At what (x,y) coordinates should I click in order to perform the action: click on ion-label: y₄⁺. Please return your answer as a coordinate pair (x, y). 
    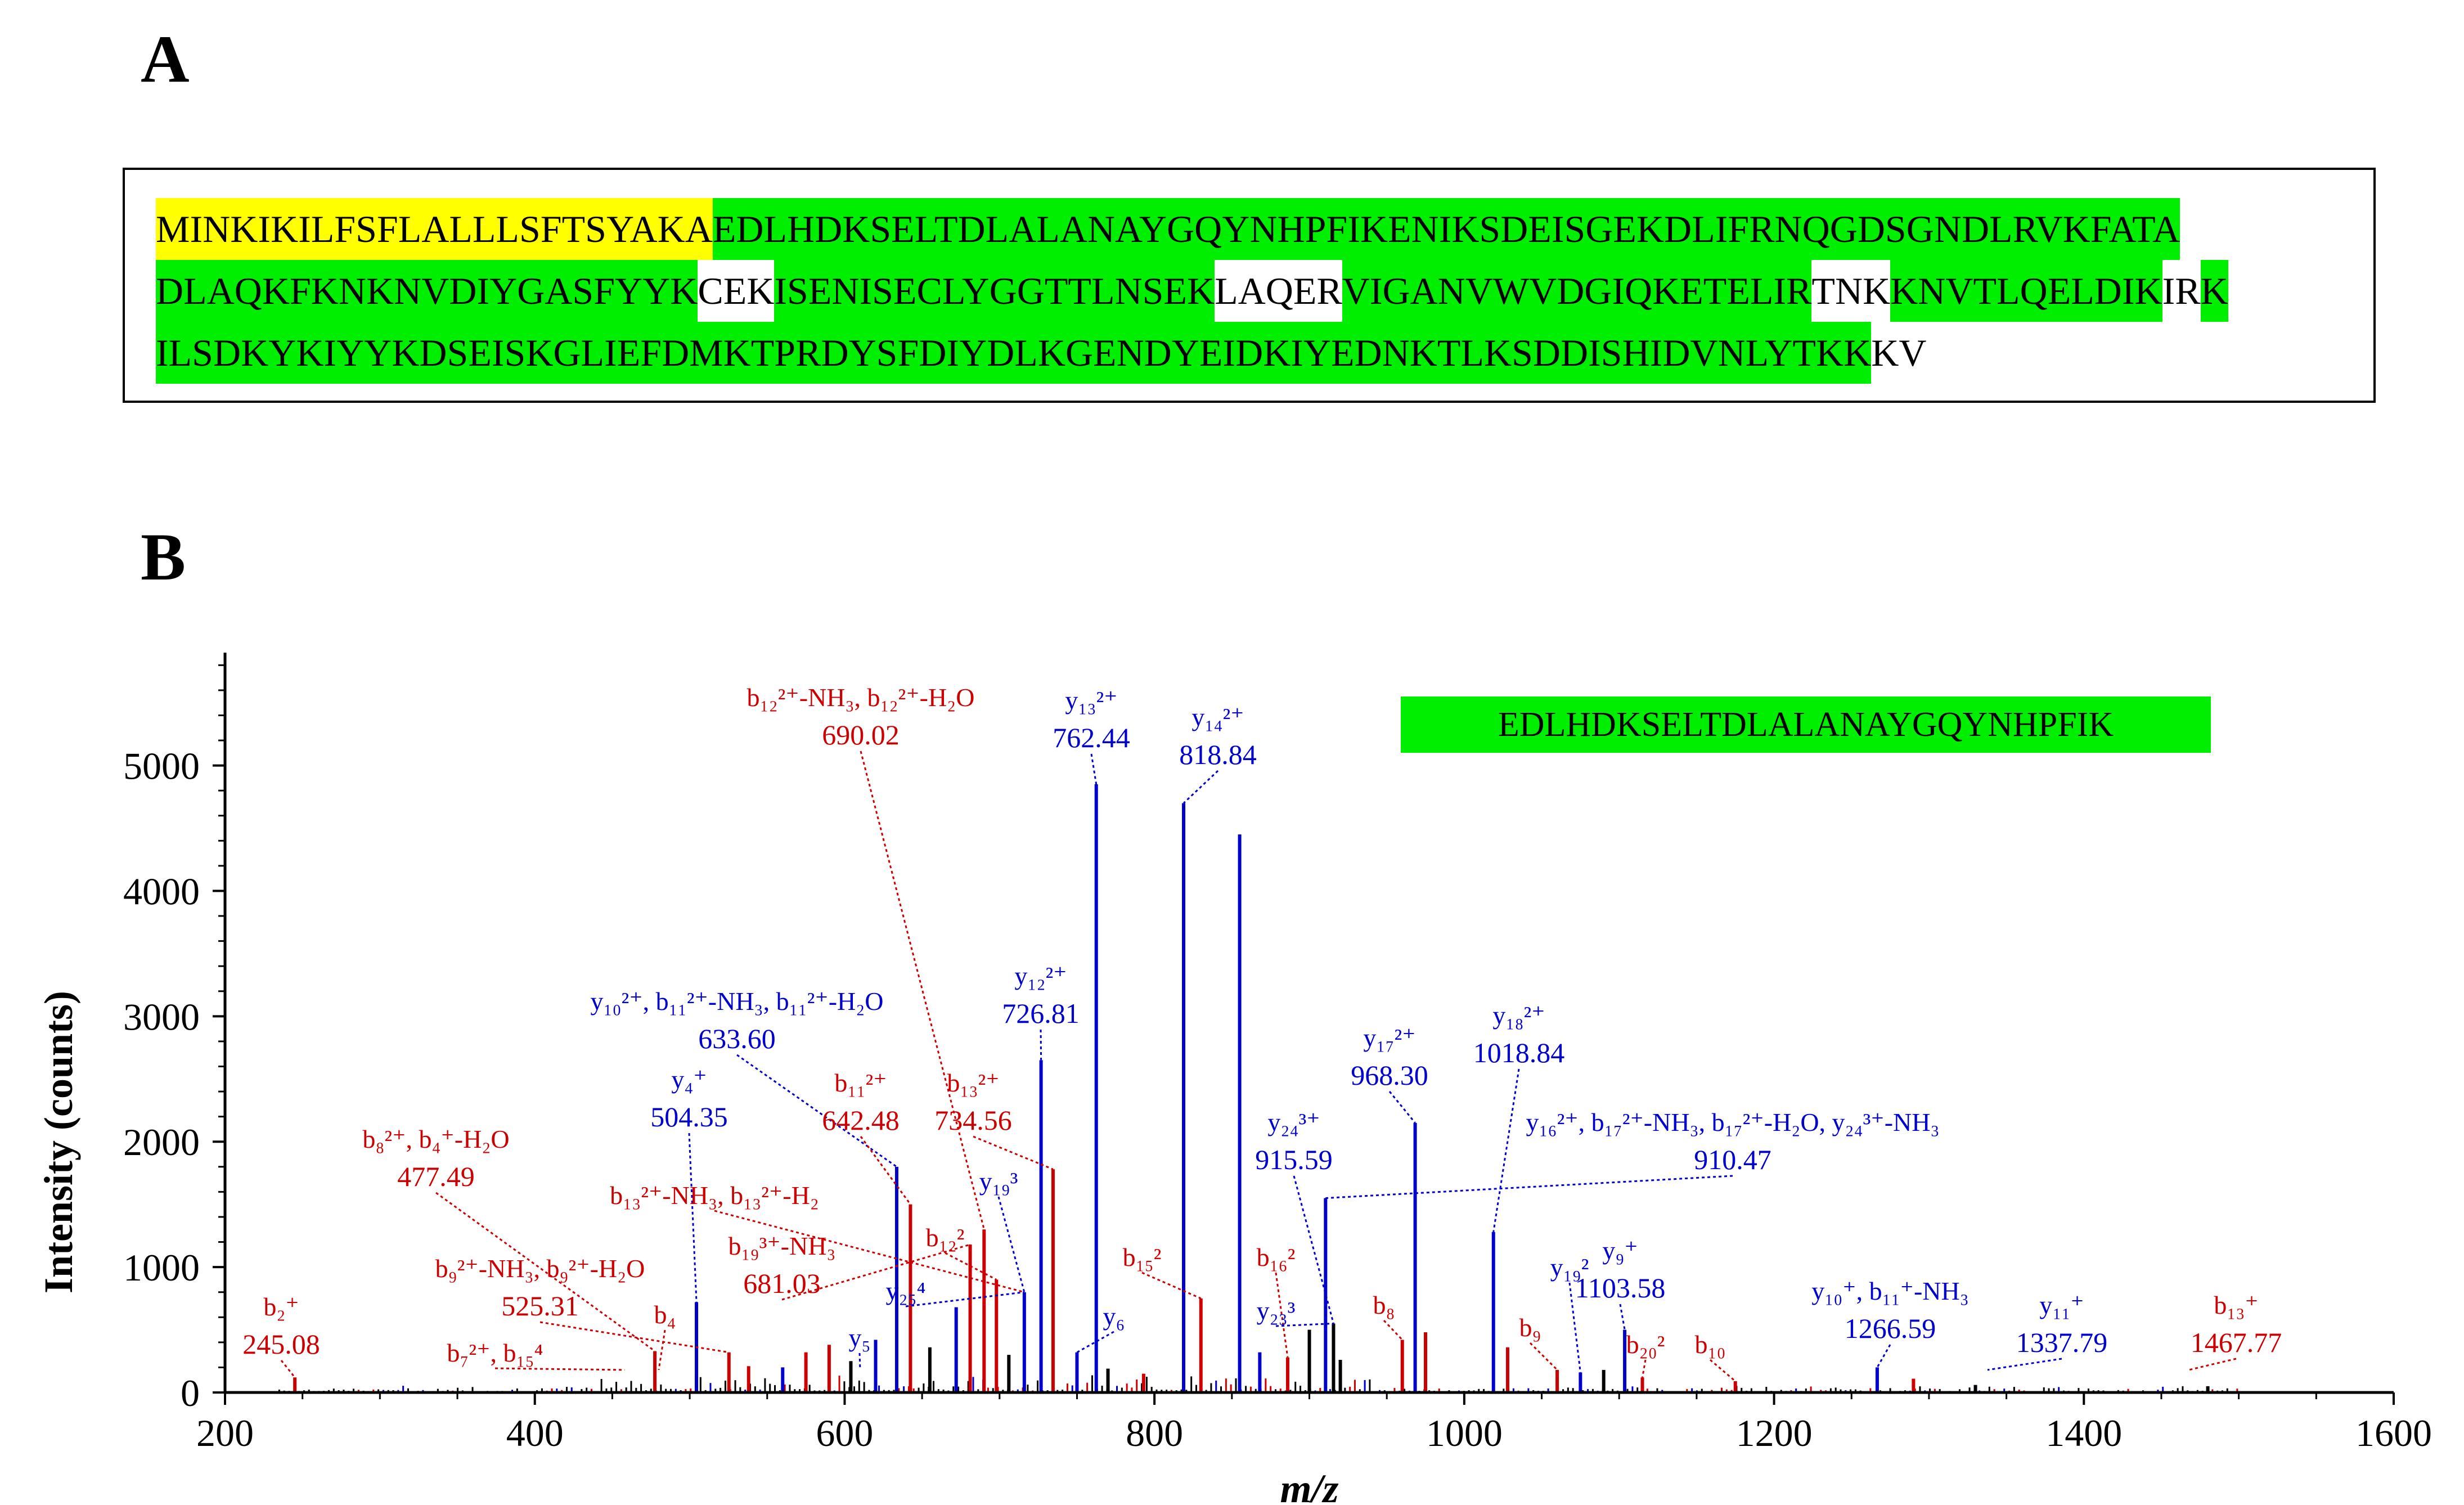
    Looking at the image, I should click on (689, 1079).